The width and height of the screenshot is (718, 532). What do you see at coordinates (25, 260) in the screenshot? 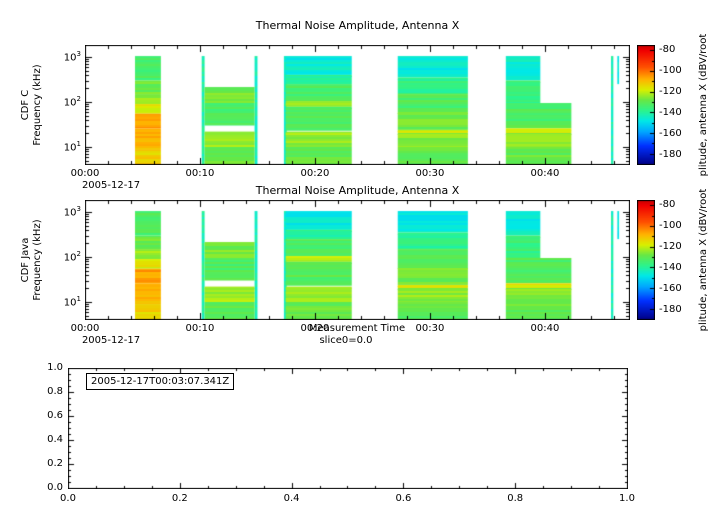
I see `plot2-y-axis-label-line1: CDF Java` at bounding box center [25, 260].